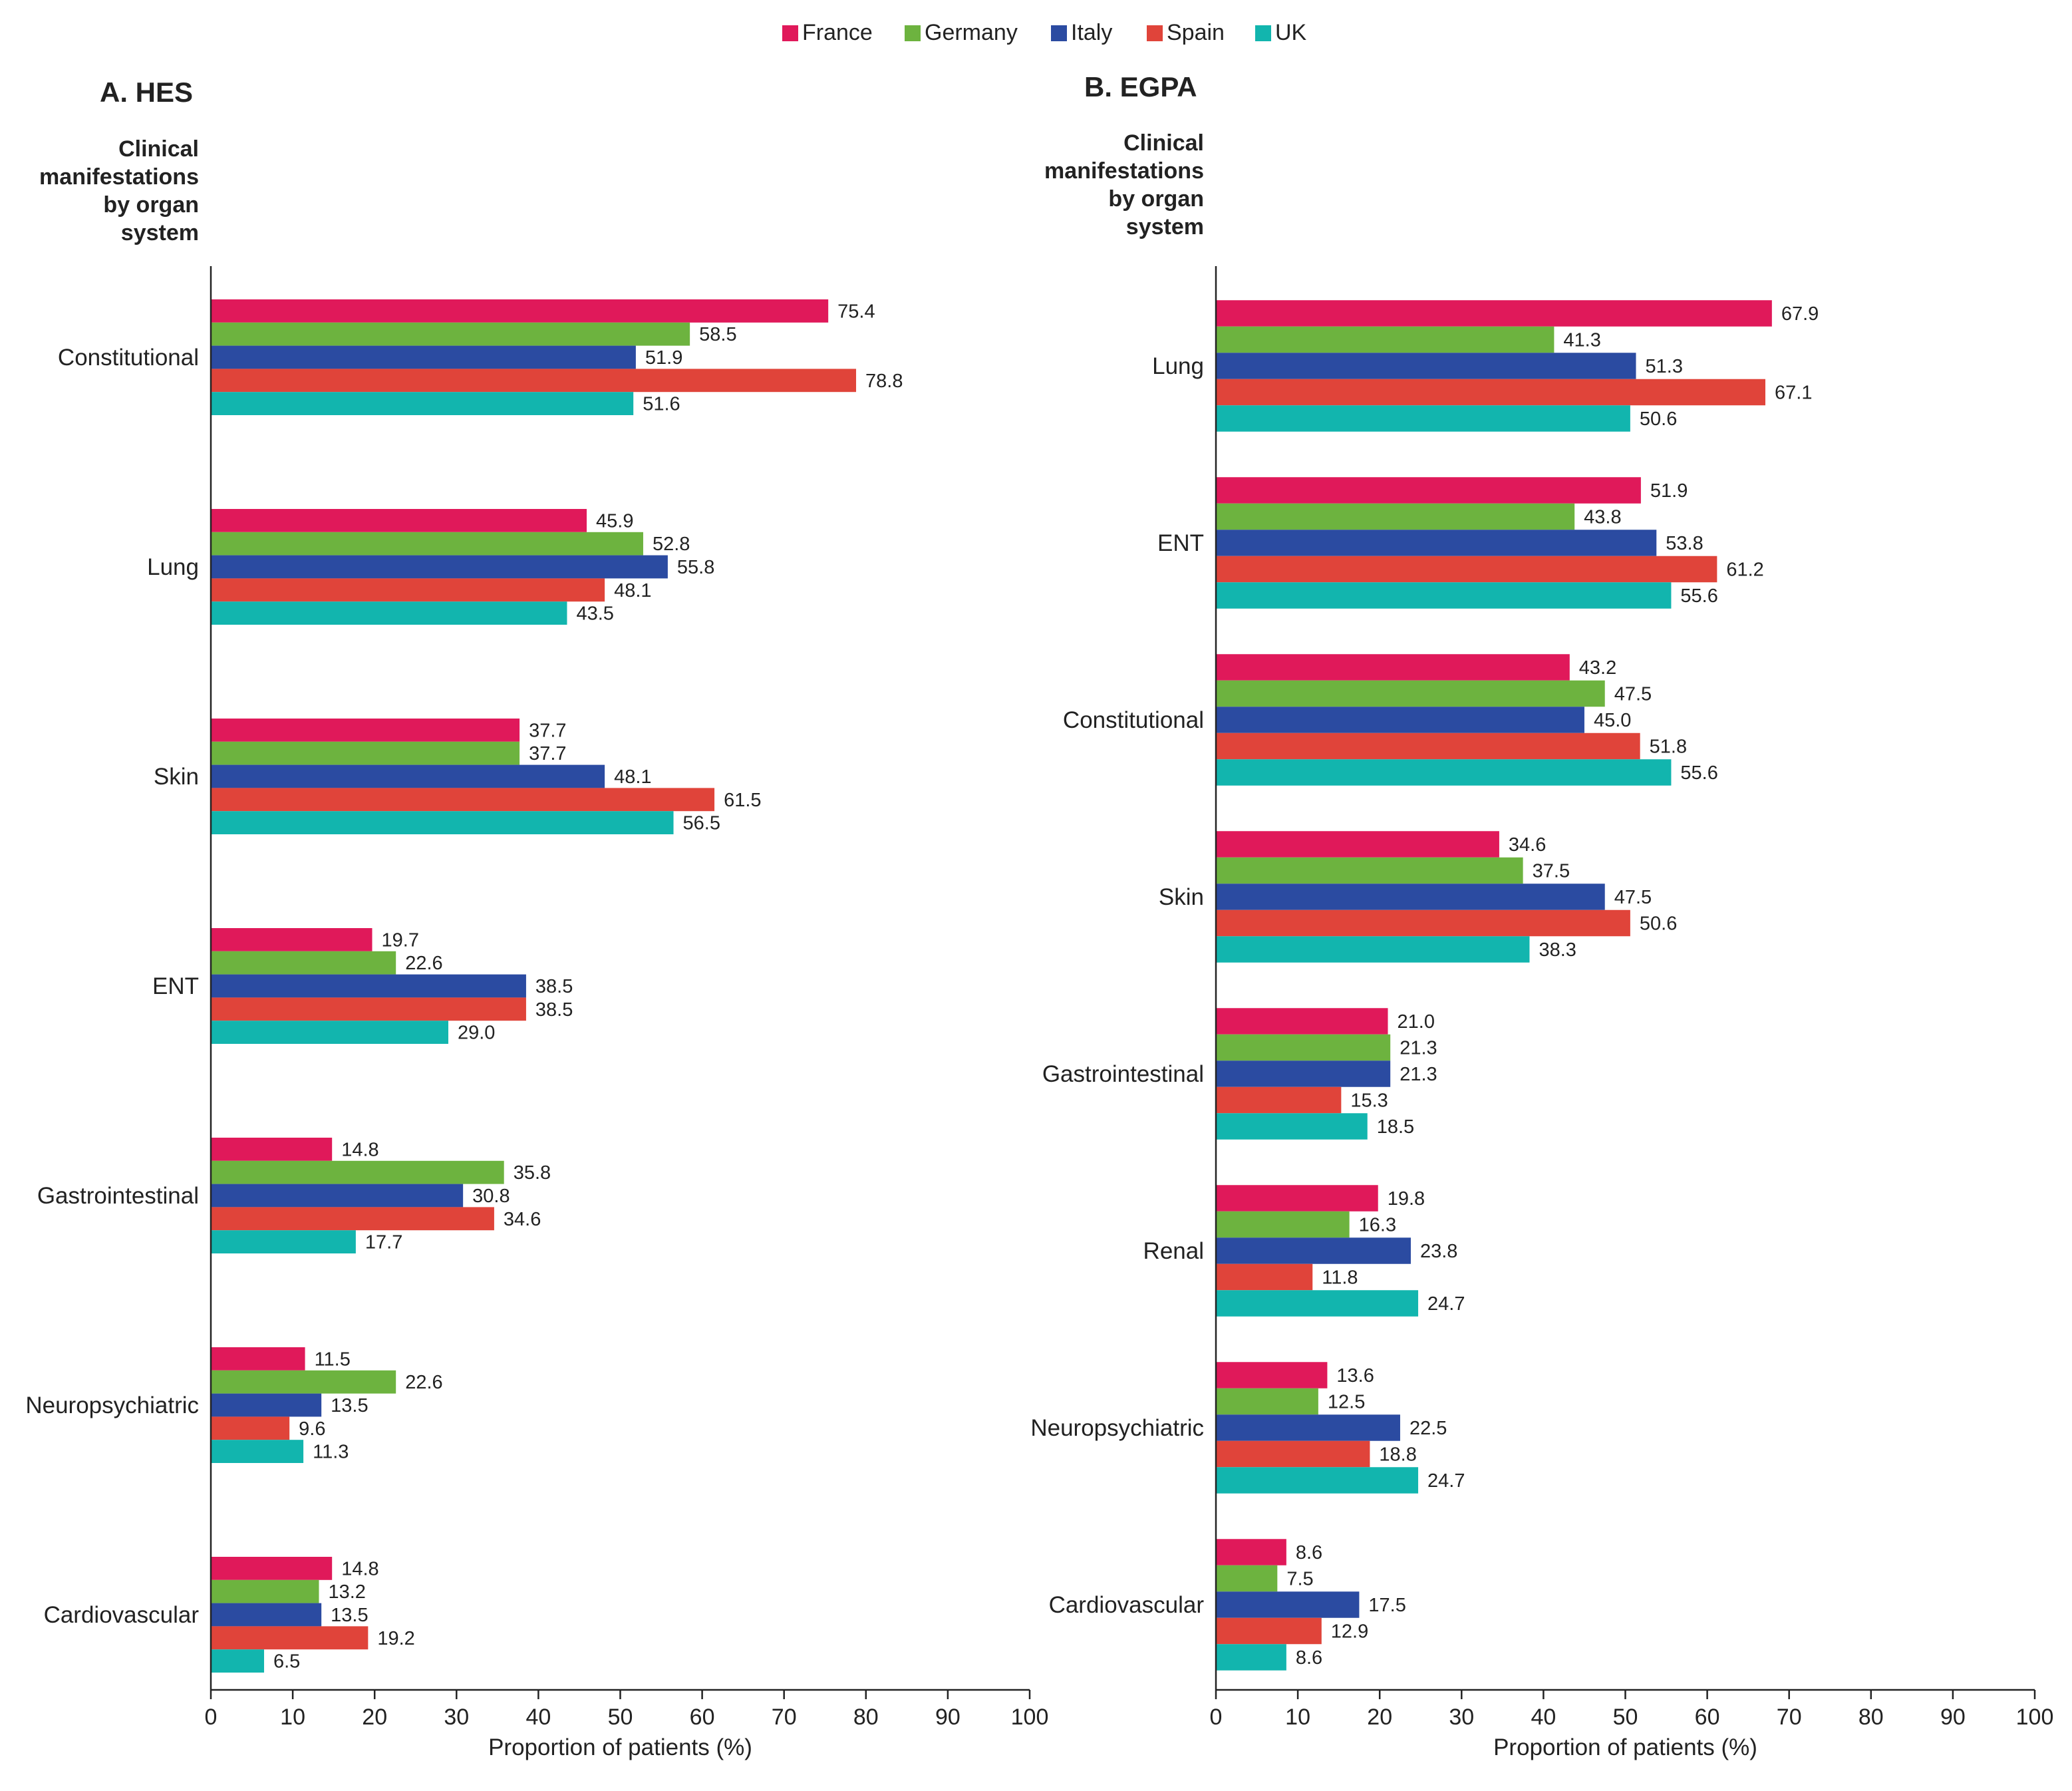 The width and height of the screenshot is (2072, 1791). Describe the element at coordinates (212, 1717) in the screenshot. I see `x-tick-label: 0` at that location.